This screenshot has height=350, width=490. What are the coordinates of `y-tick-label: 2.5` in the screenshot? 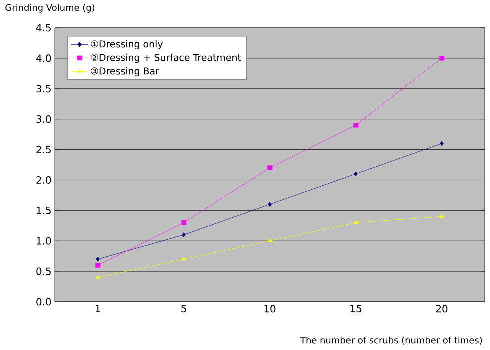 It's located at (43, 150).